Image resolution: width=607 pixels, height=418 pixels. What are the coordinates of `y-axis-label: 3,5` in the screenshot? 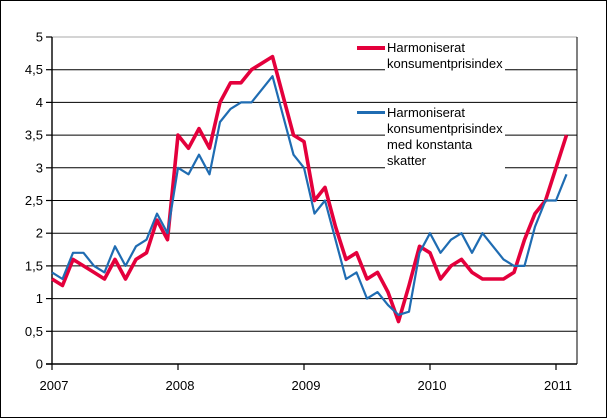 It's located at (34, 135).